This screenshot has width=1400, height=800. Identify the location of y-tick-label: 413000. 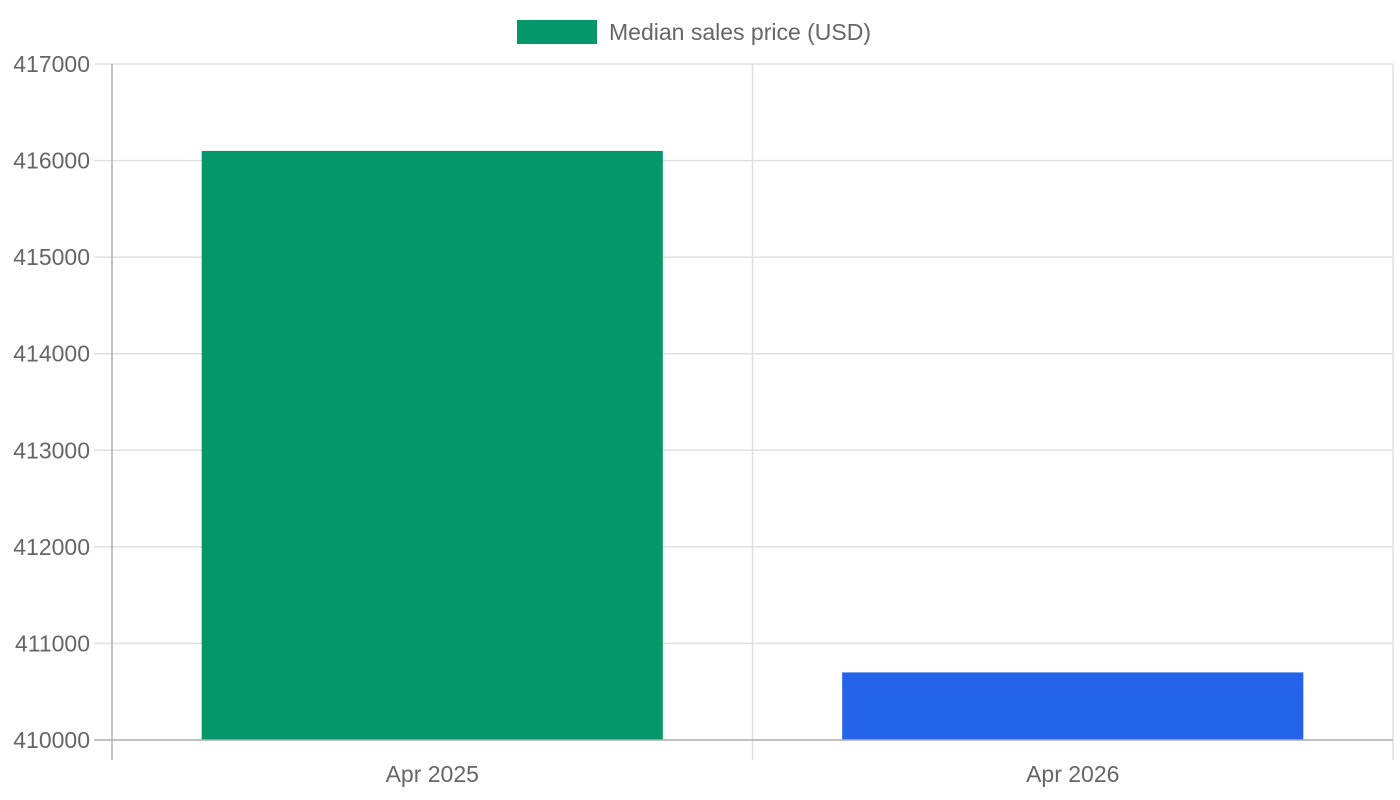
(51, 450).